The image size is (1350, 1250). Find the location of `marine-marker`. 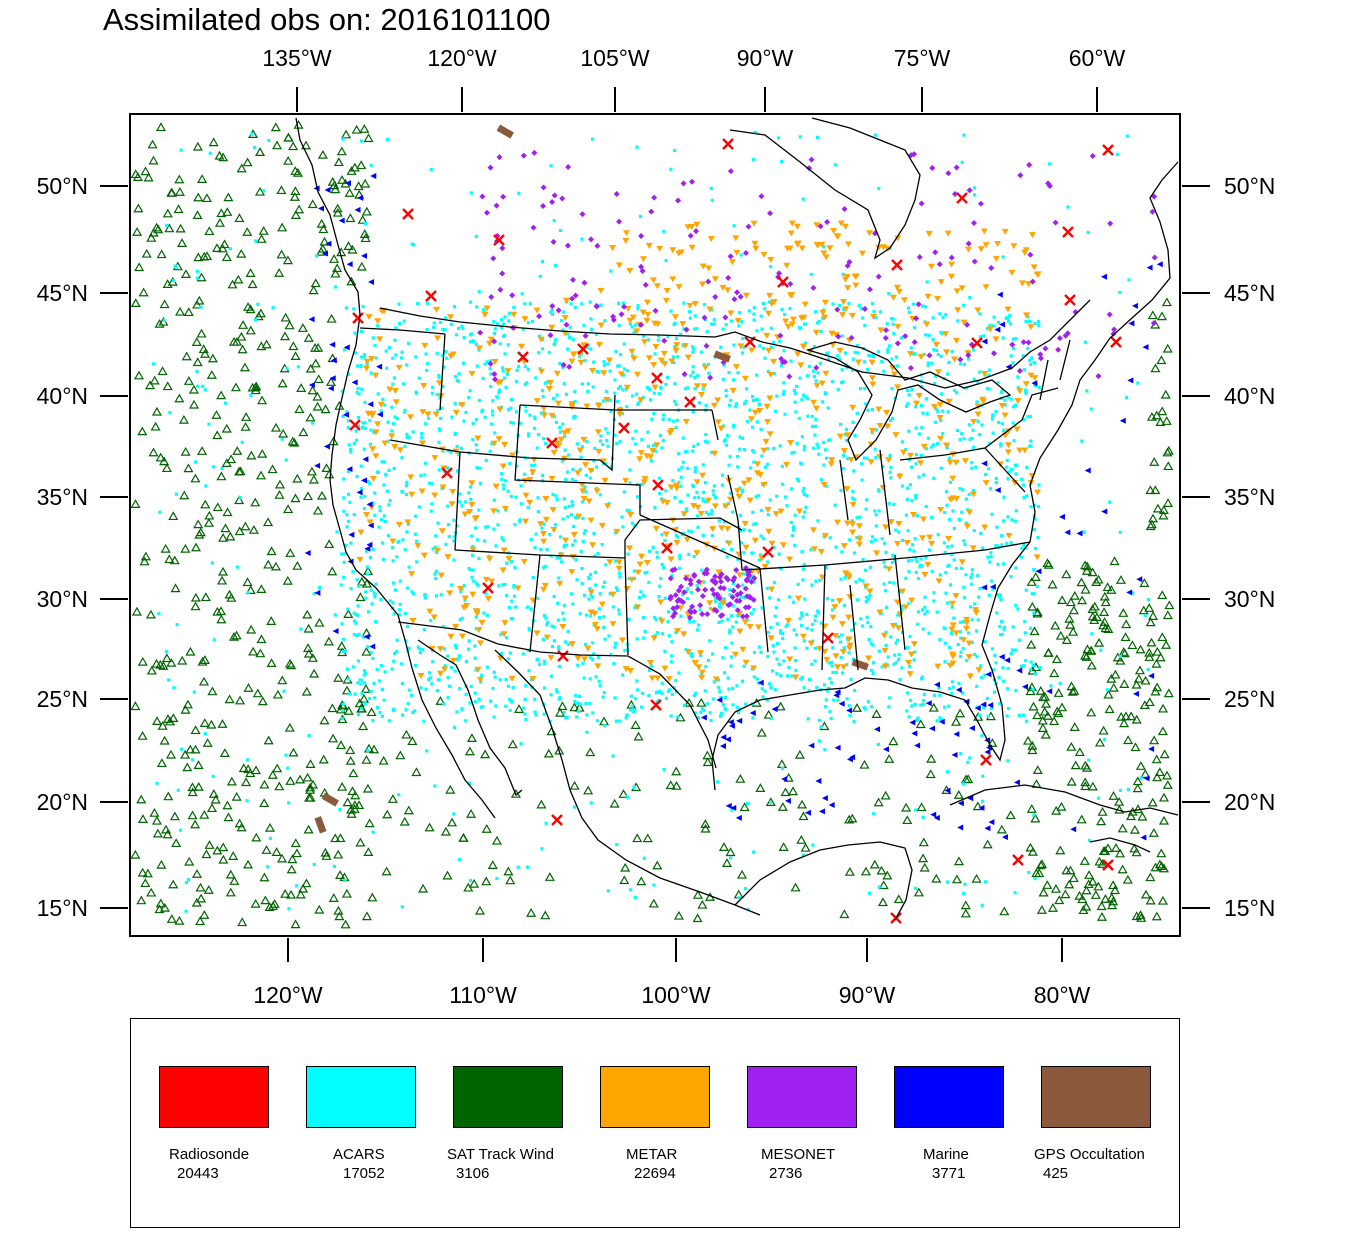

marine-marker is located at coordinates (1103, 276).